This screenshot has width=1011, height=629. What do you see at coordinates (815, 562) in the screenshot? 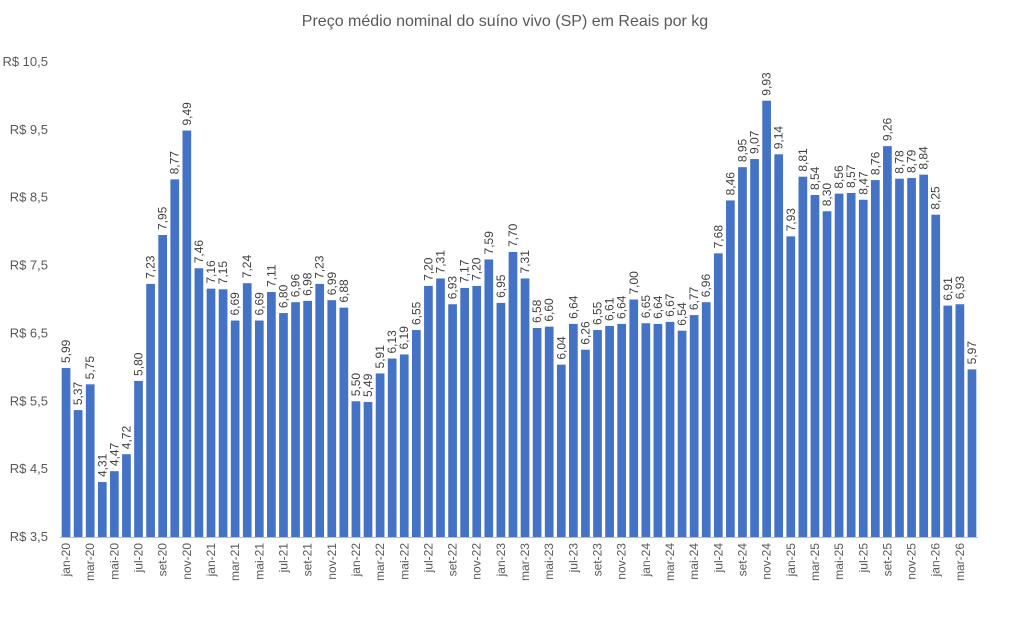
I see `x-tick-label: mar-25` at bounding box center [815, 562].